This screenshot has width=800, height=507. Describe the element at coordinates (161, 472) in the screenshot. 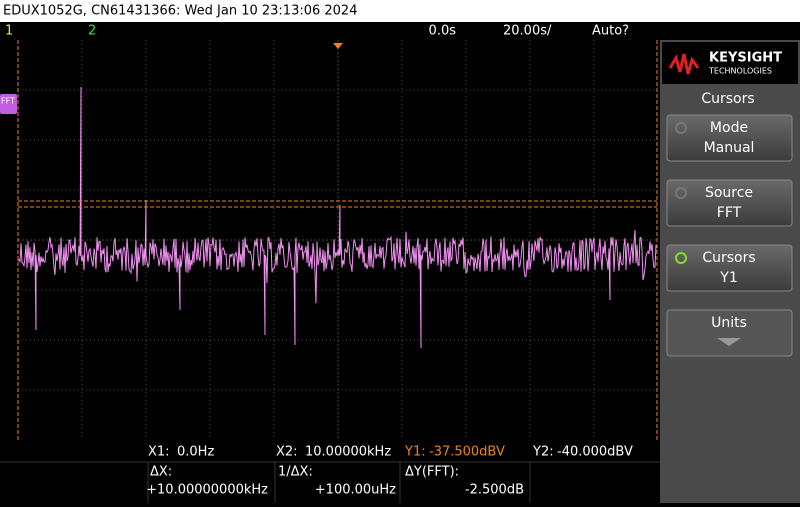

I see `dx-label: ΔX:` at that location.